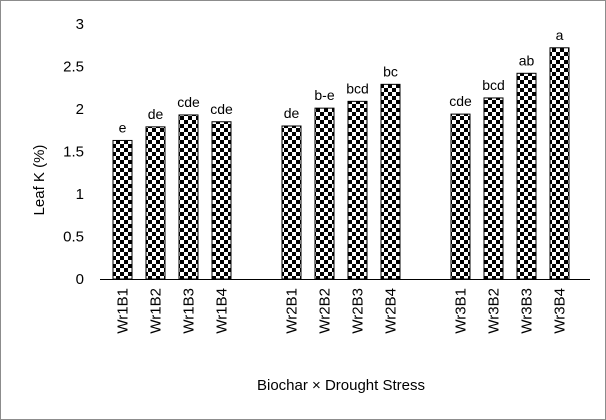  Describe the element at coordinates (494, 311) in the screenshot. I see `x-category-label: Wr3B2` at that location.